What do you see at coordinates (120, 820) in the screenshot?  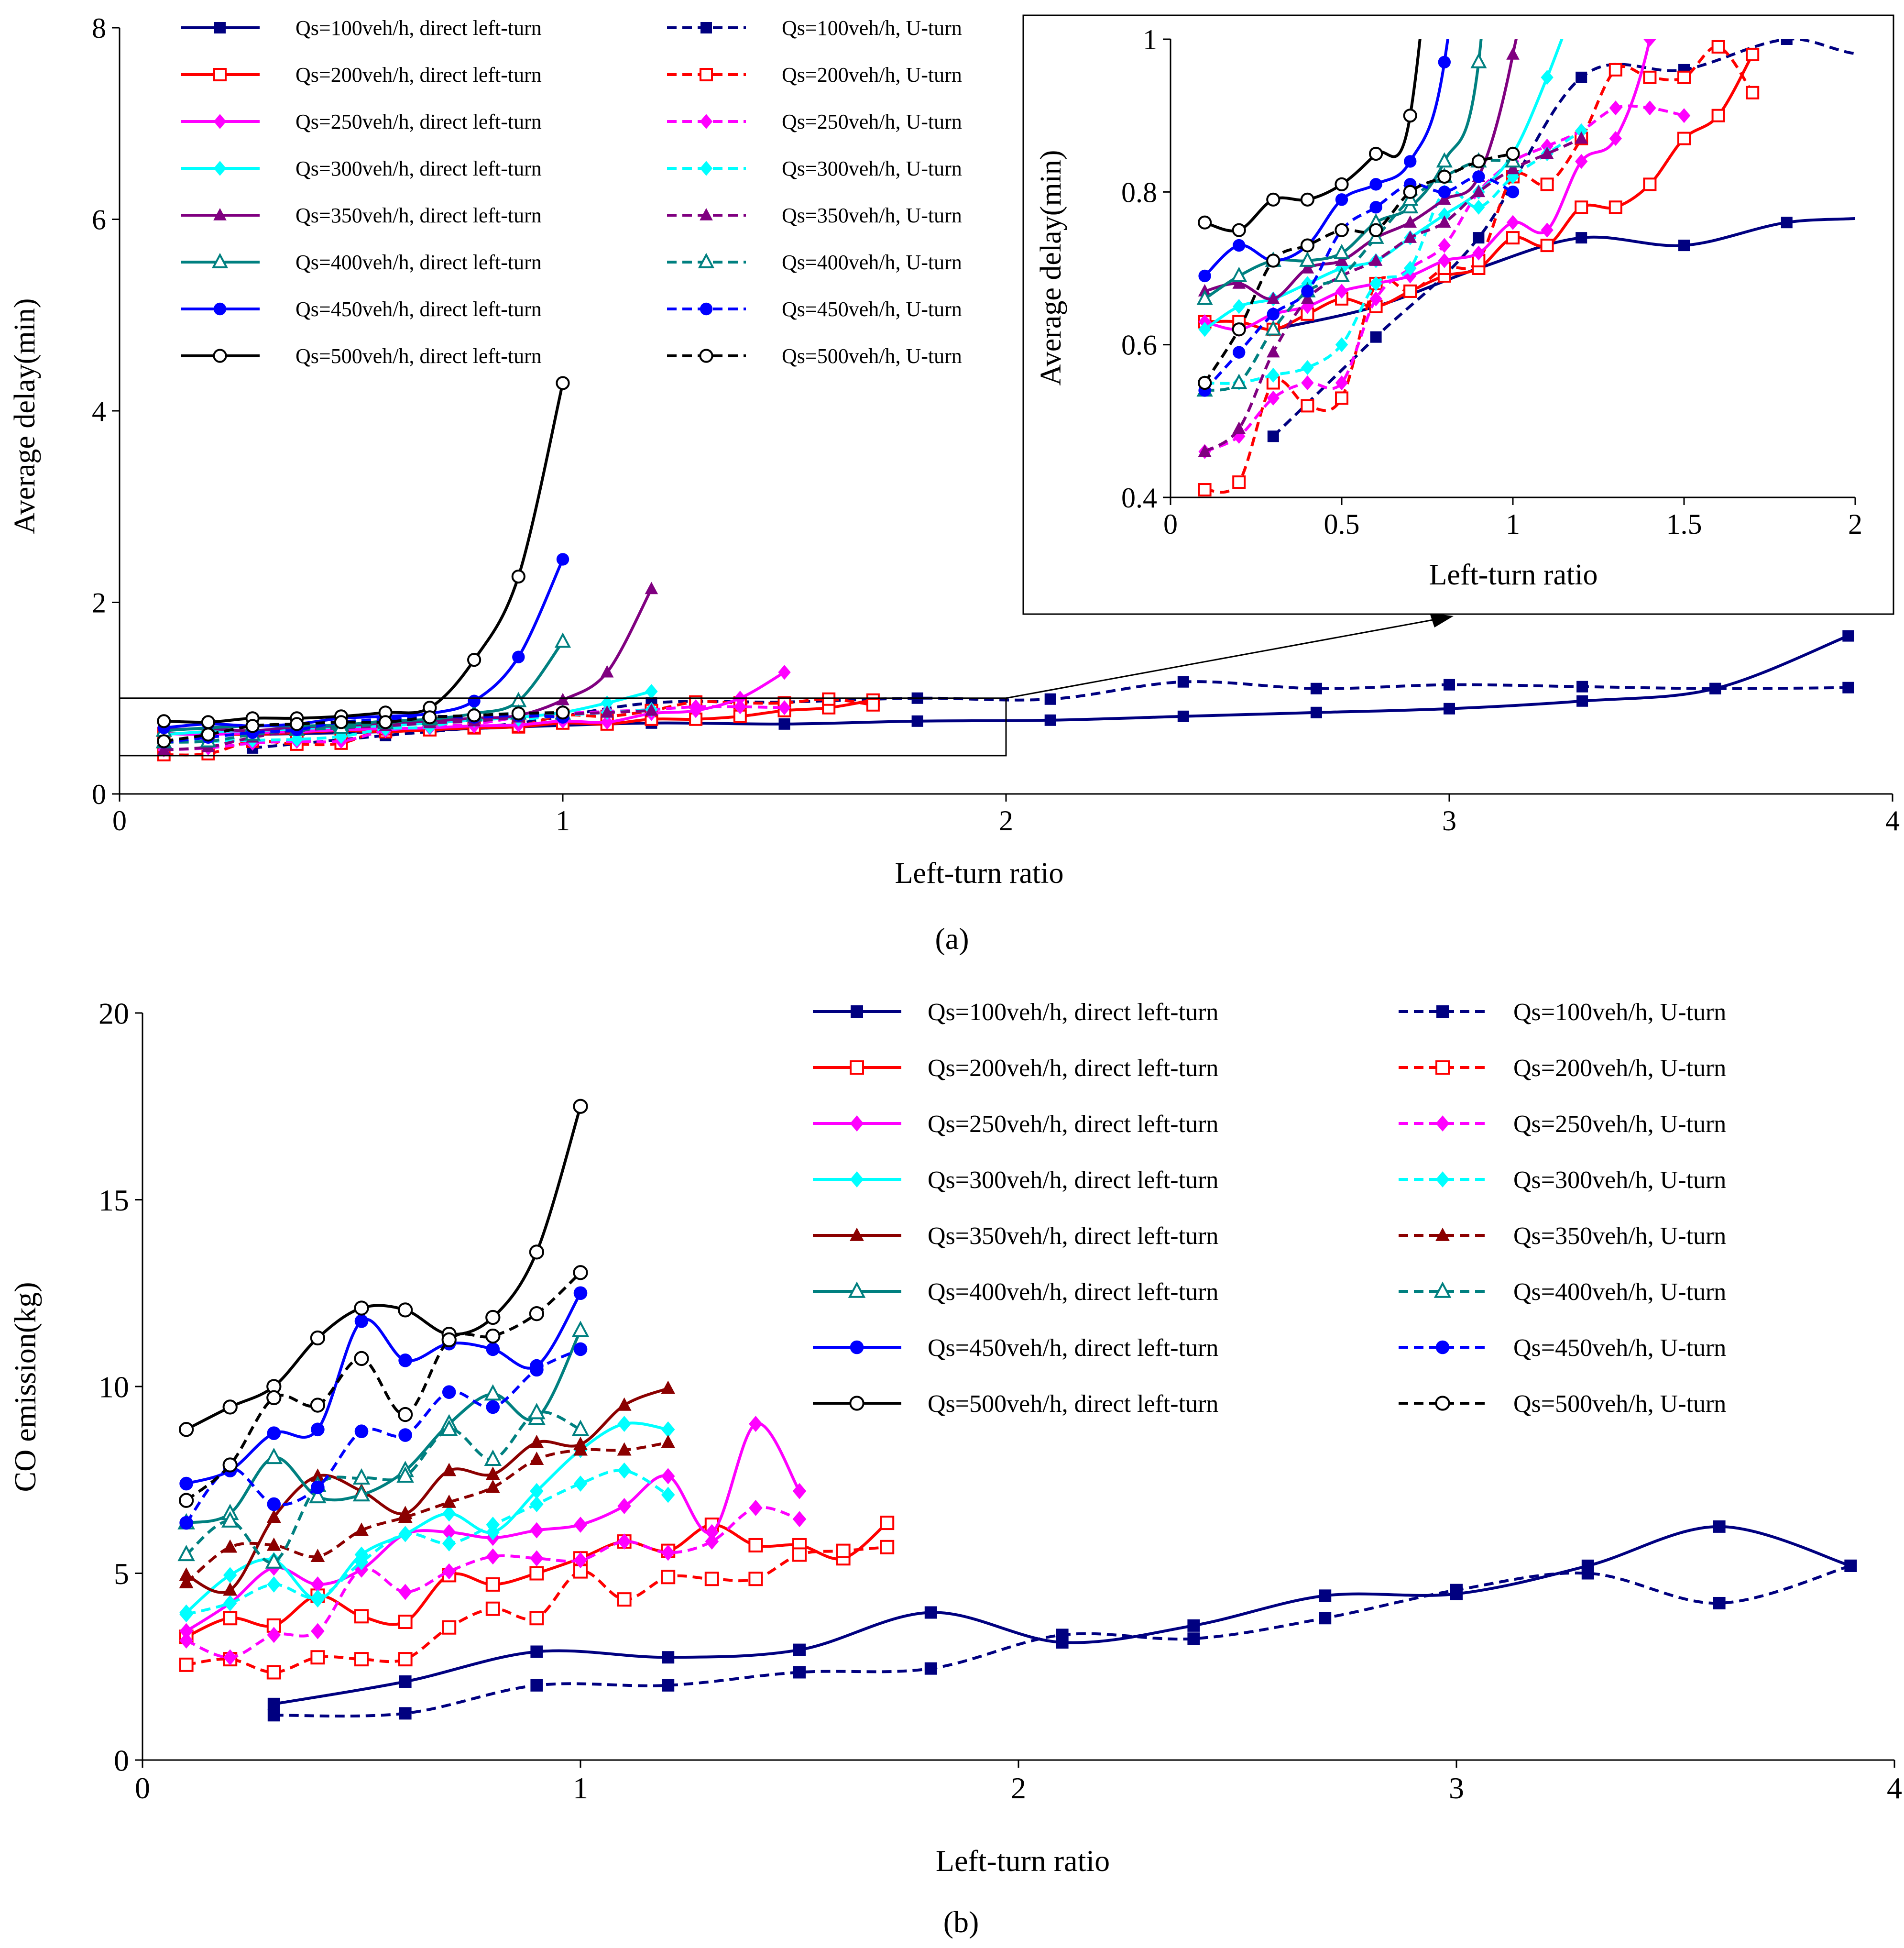 I see `panel-a-x-tick-label: 0` at bounding box center [120, 820].